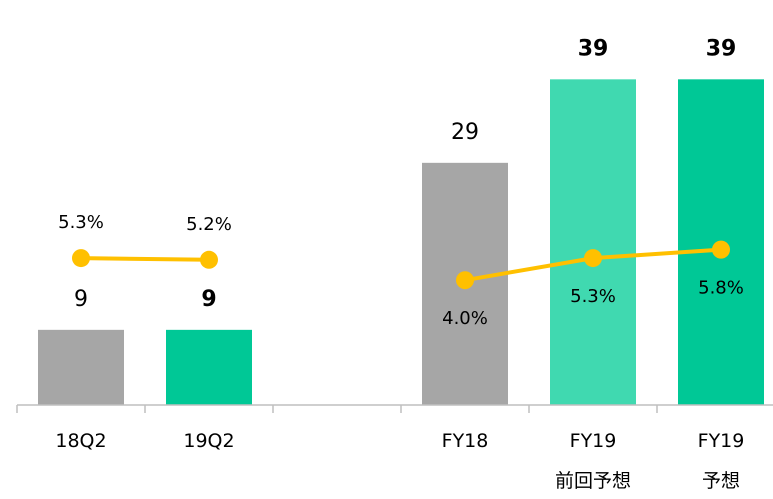 The image size is (773, 499). I want to click on x-tick-label: 18Q2, so click(81, 441).